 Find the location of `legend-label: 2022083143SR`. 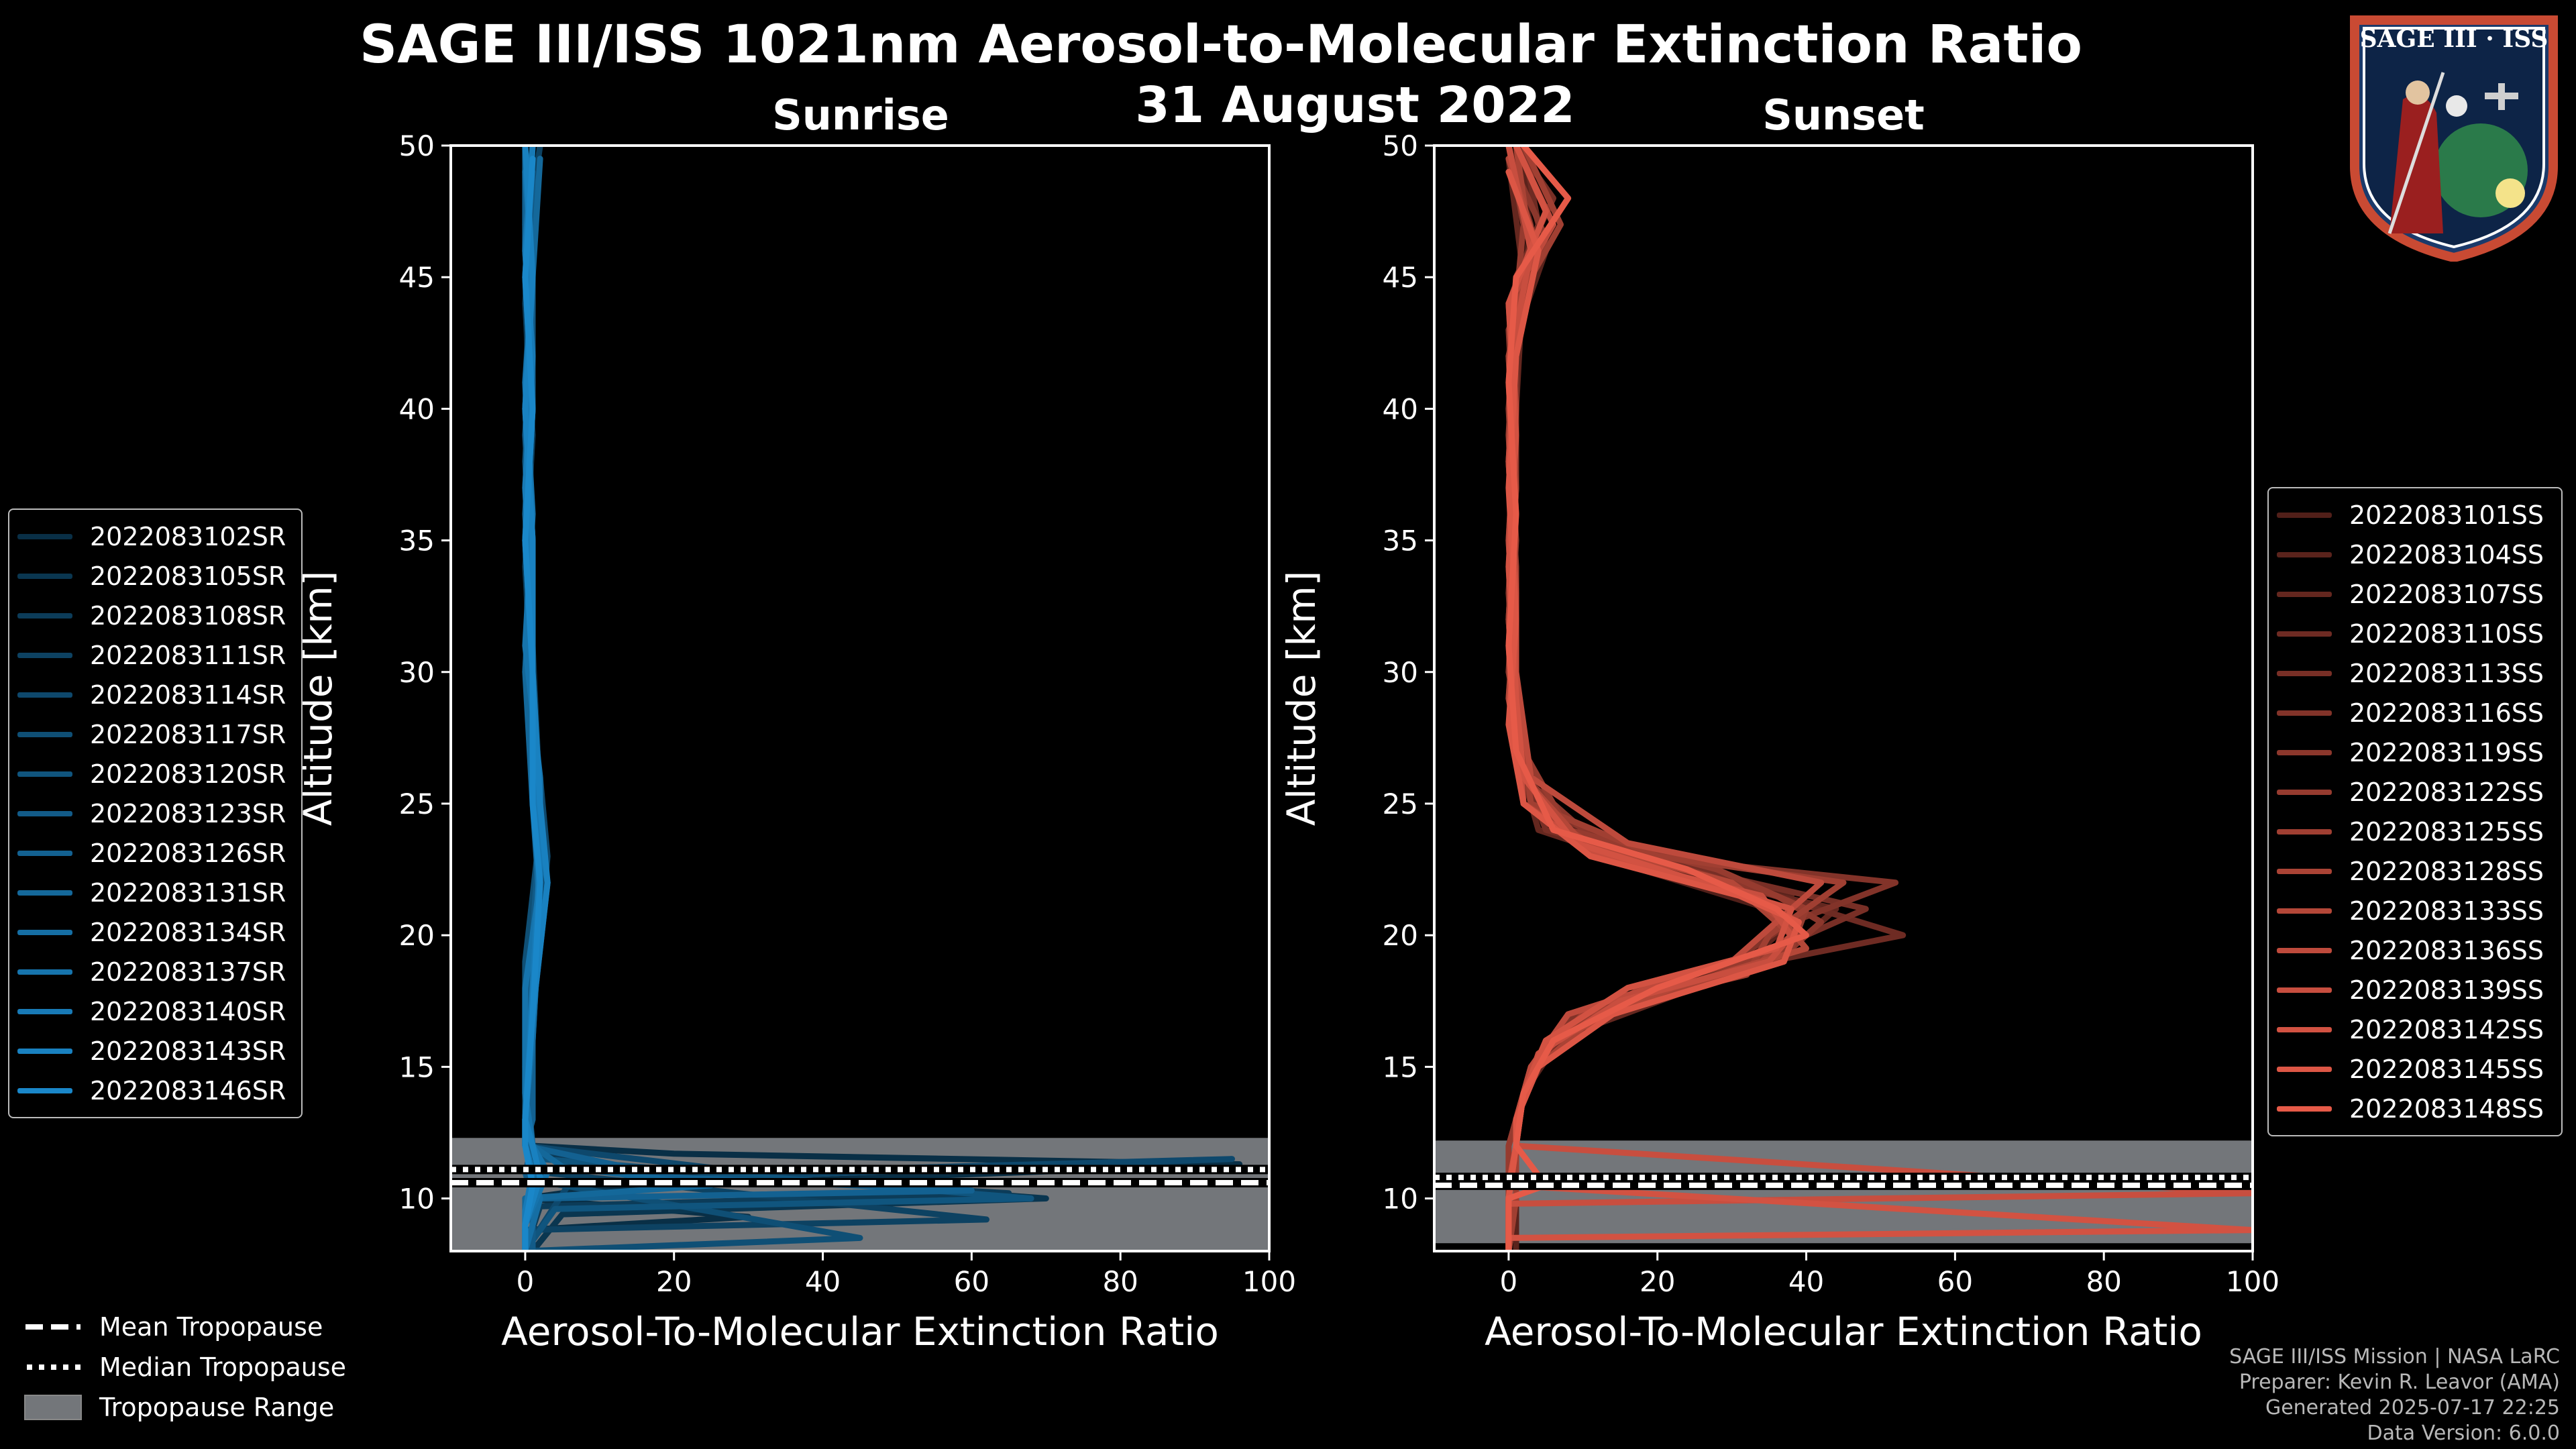

legend-label: 2022083143SR is located at coordinates (188, 1051).